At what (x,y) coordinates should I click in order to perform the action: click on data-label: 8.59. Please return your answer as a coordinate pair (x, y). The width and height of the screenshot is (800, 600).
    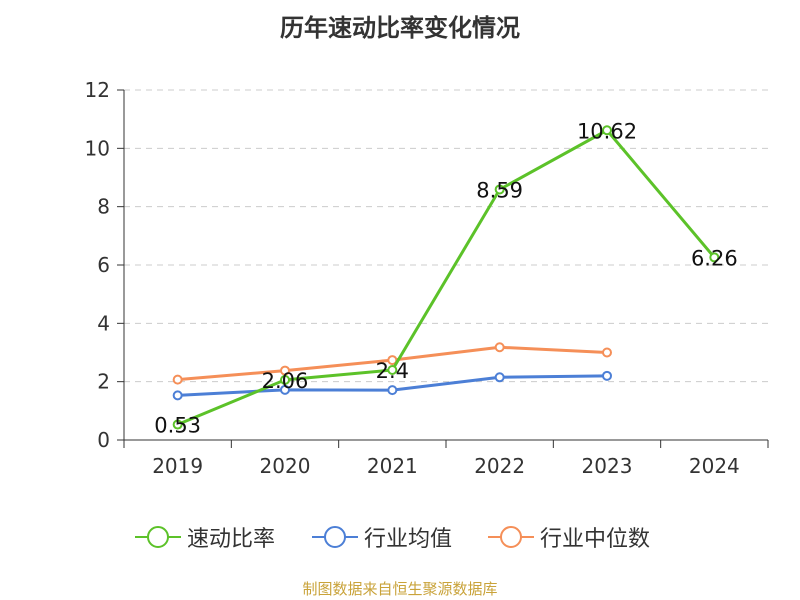
    Looking at the image, I should click on (499, 190).